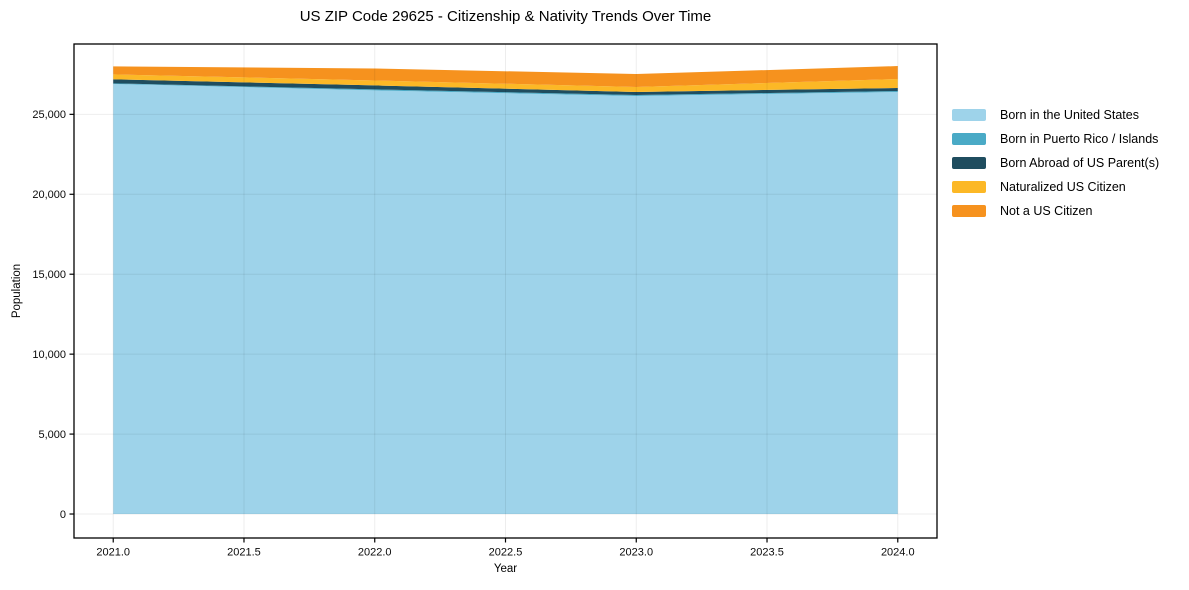  I want to click on x-axis-label: Year, so click(505, 569).